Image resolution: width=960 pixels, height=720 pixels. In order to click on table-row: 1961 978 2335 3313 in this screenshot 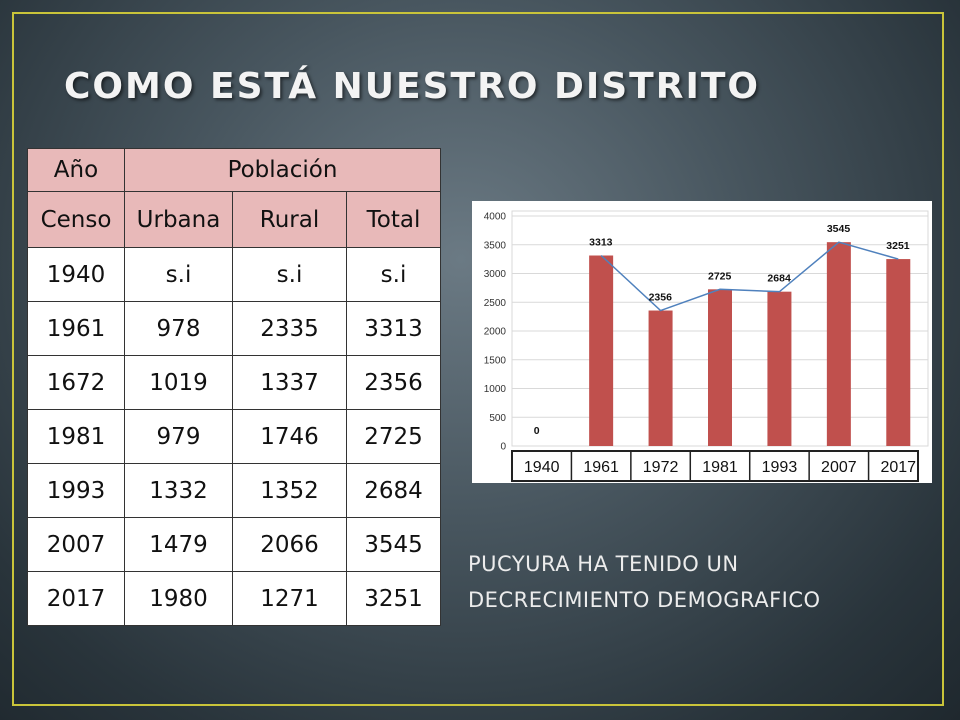, I will do `click(234, 328)`.